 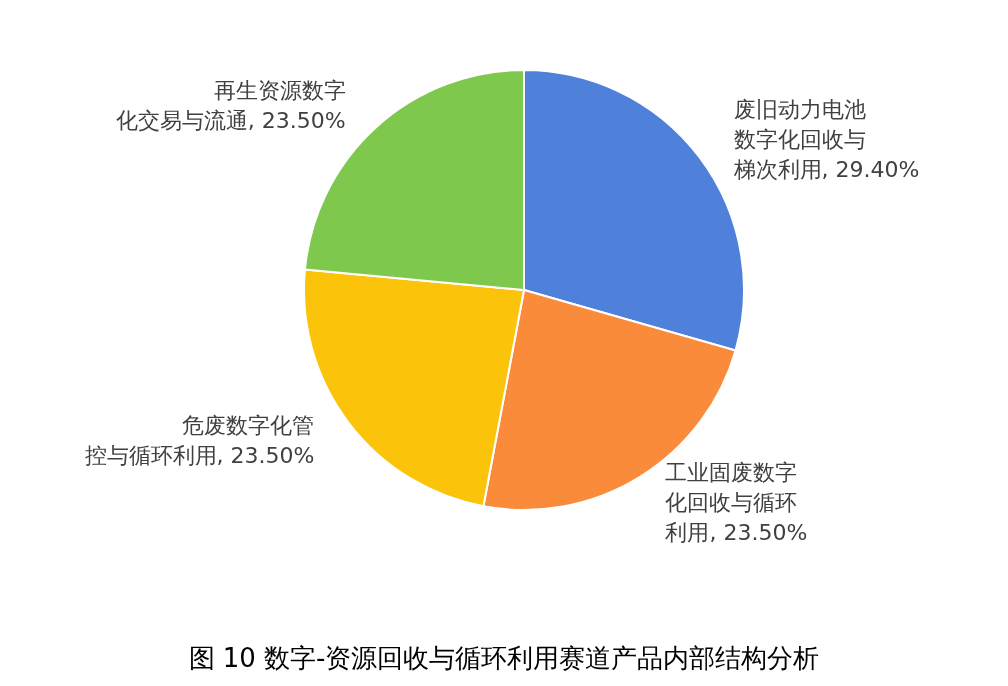 I want to click on text: 图 10 数字-资源回收与循环利用赛道产品内部结构分析, so click(x=504, y=658).